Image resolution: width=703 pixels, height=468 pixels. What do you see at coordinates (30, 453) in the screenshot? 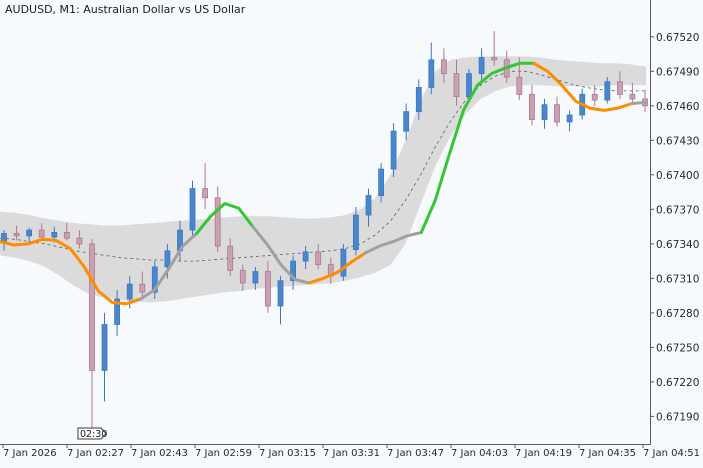
I see `x-tick-label: 7 Jan 2026` at bounding box center [30, 453].